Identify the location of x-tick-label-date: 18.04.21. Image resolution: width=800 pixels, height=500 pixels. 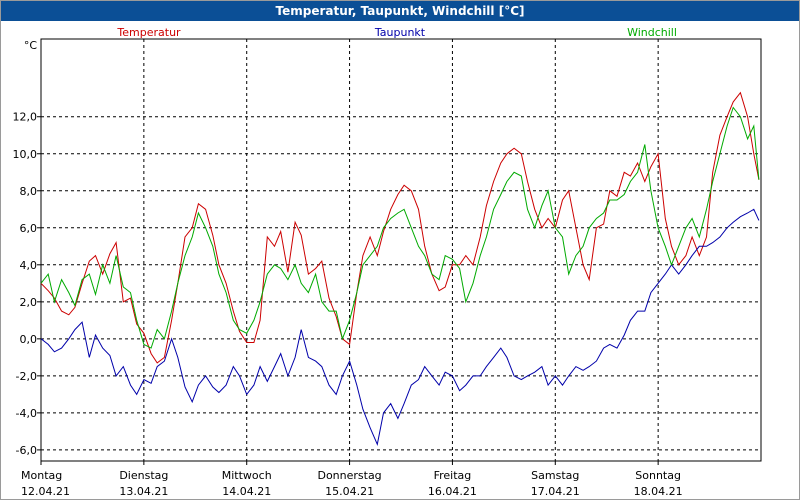
(658, 491).